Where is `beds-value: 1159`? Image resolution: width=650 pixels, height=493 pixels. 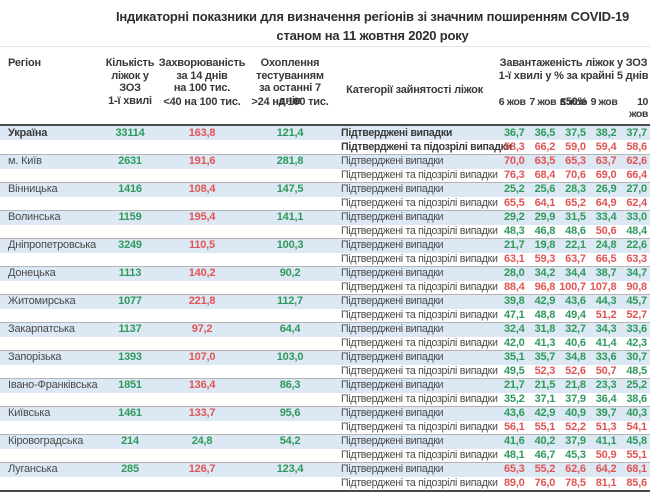
beds-value: 1159 is located at coordinates (130, 217).